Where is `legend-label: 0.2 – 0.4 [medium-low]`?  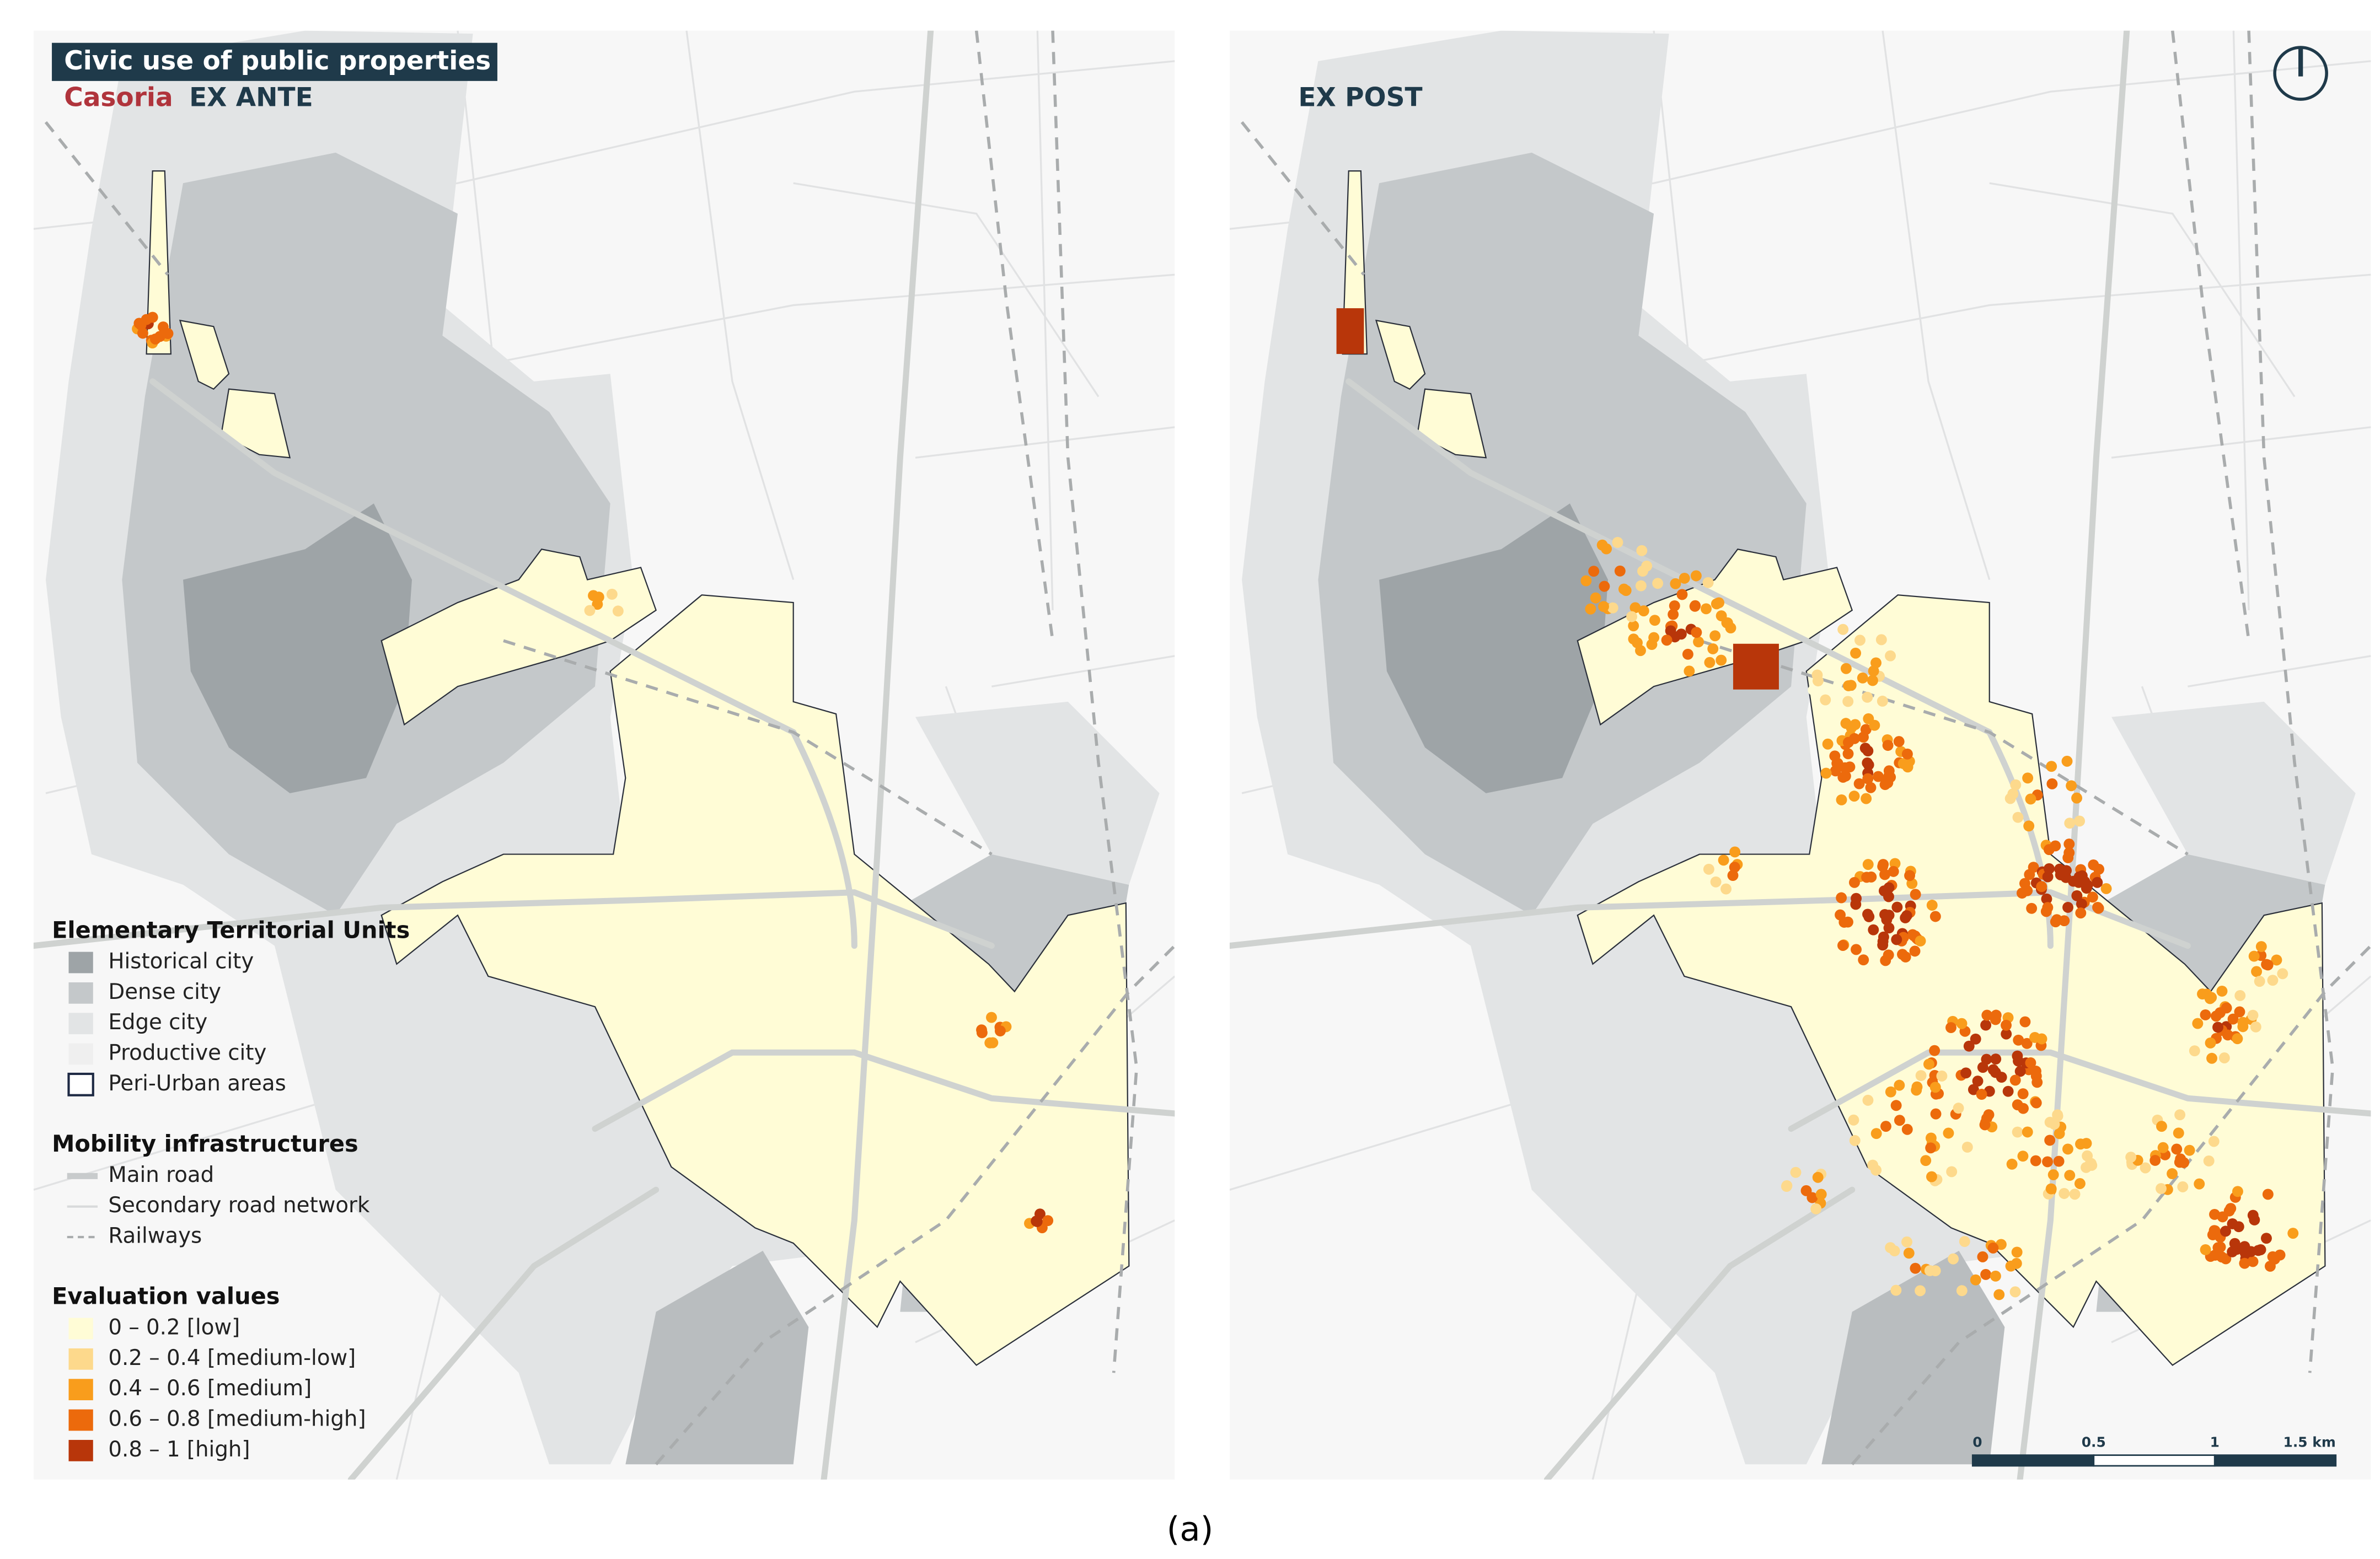
legend-label: 0.2 – 0.4 [medium-low] is located at coordinates (232, 1358).